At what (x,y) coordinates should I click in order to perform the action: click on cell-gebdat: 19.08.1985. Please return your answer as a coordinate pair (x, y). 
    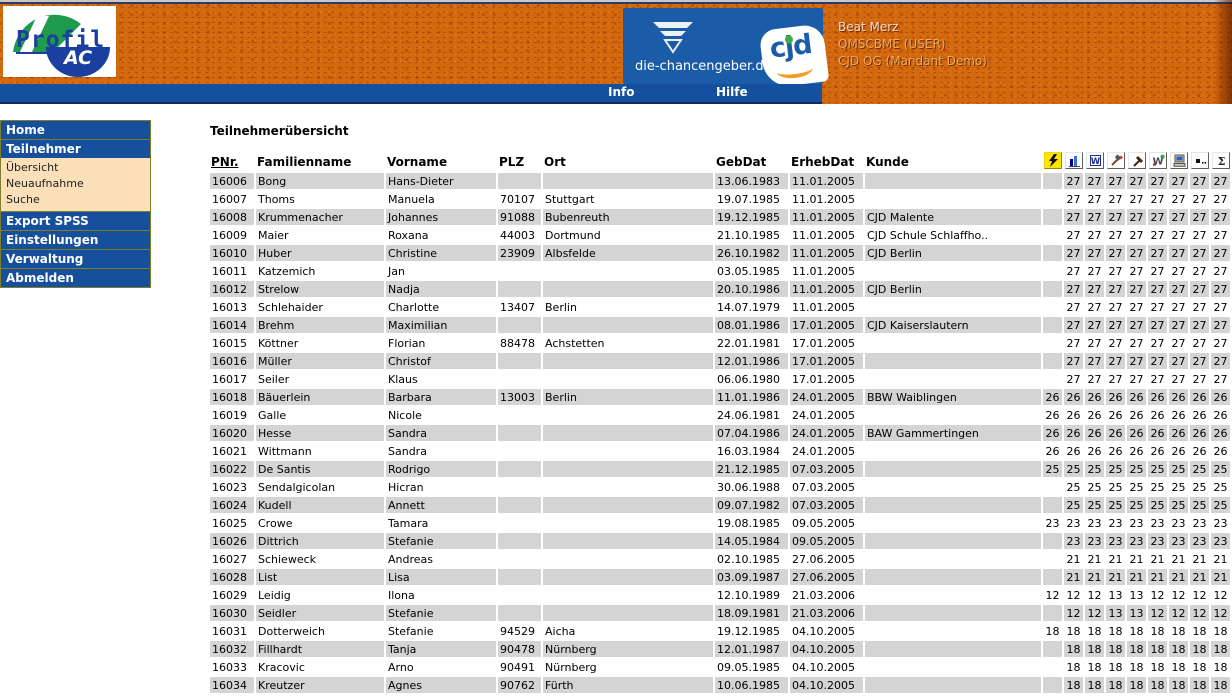
    Looking at the image, I should click on (748, 523).